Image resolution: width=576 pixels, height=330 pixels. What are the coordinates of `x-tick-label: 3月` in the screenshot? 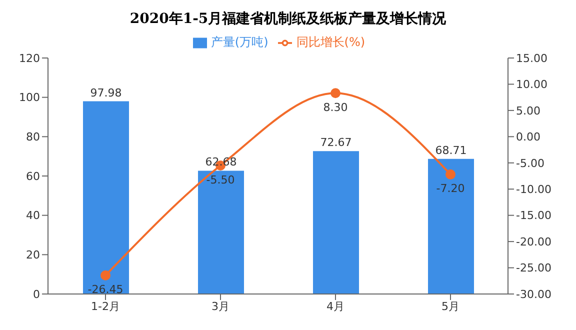 It's located at (221, 306).